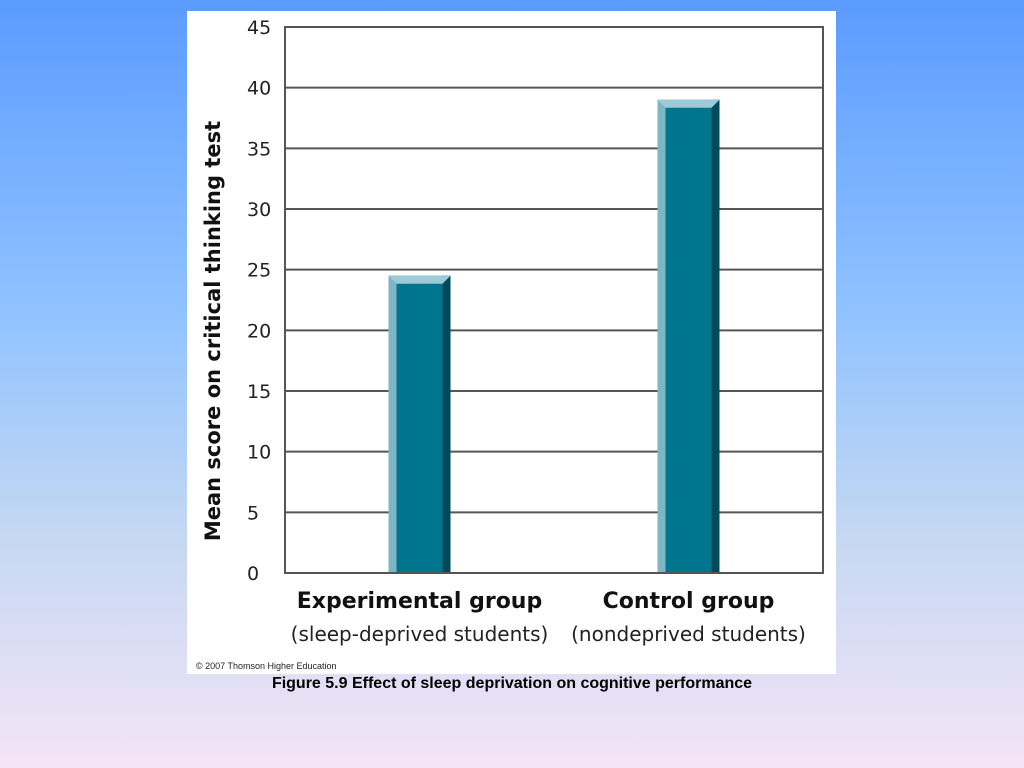  What do you see at coordinates (689, 601) in the screenshot?
I see `x-category-label: Control group` at bounding box center [689, 601].